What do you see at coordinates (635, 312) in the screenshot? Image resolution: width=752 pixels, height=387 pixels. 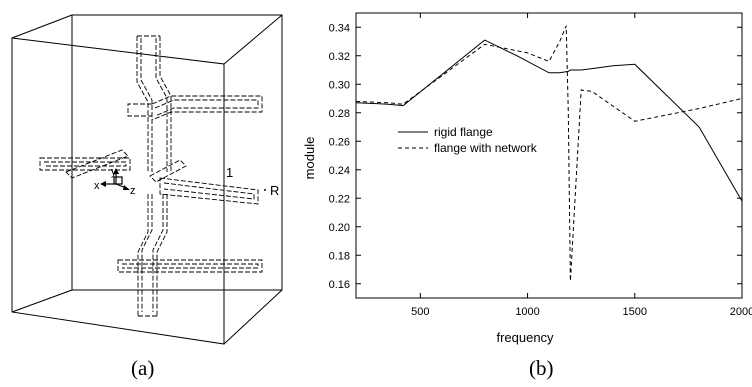 I see `x-tick-label: 1500` at bounding box center [635, 312].